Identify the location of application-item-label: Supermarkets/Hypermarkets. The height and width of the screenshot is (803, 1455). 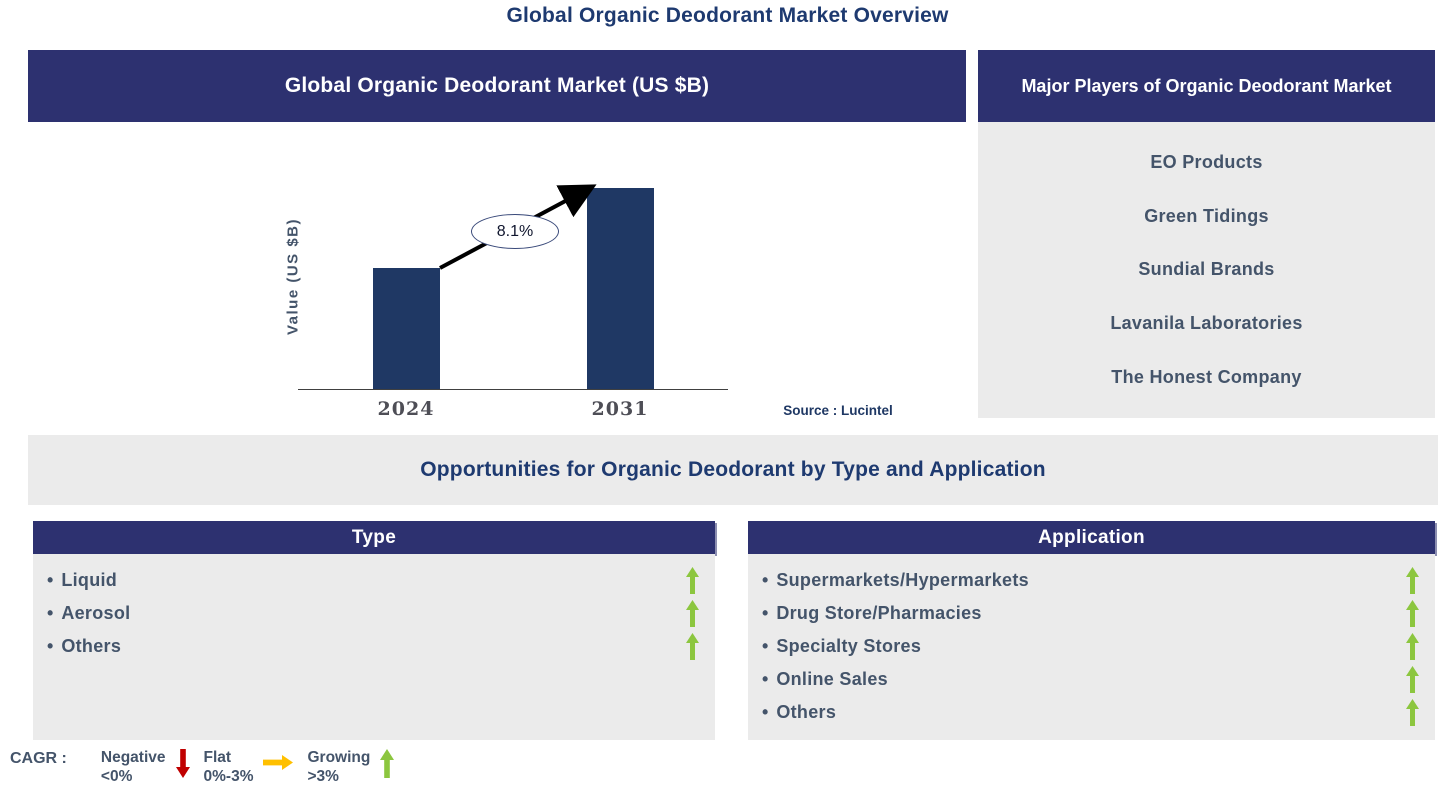
(902, 580).